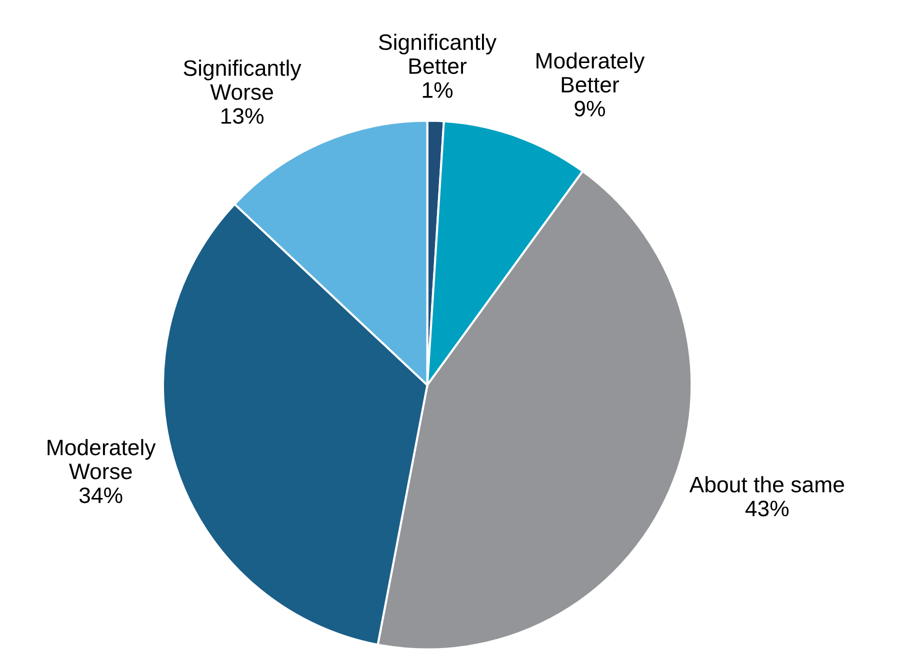 Image resolution: width=915 pixels, height=656 pixels. I want to click on data-label: 43%, so click(767, 508).